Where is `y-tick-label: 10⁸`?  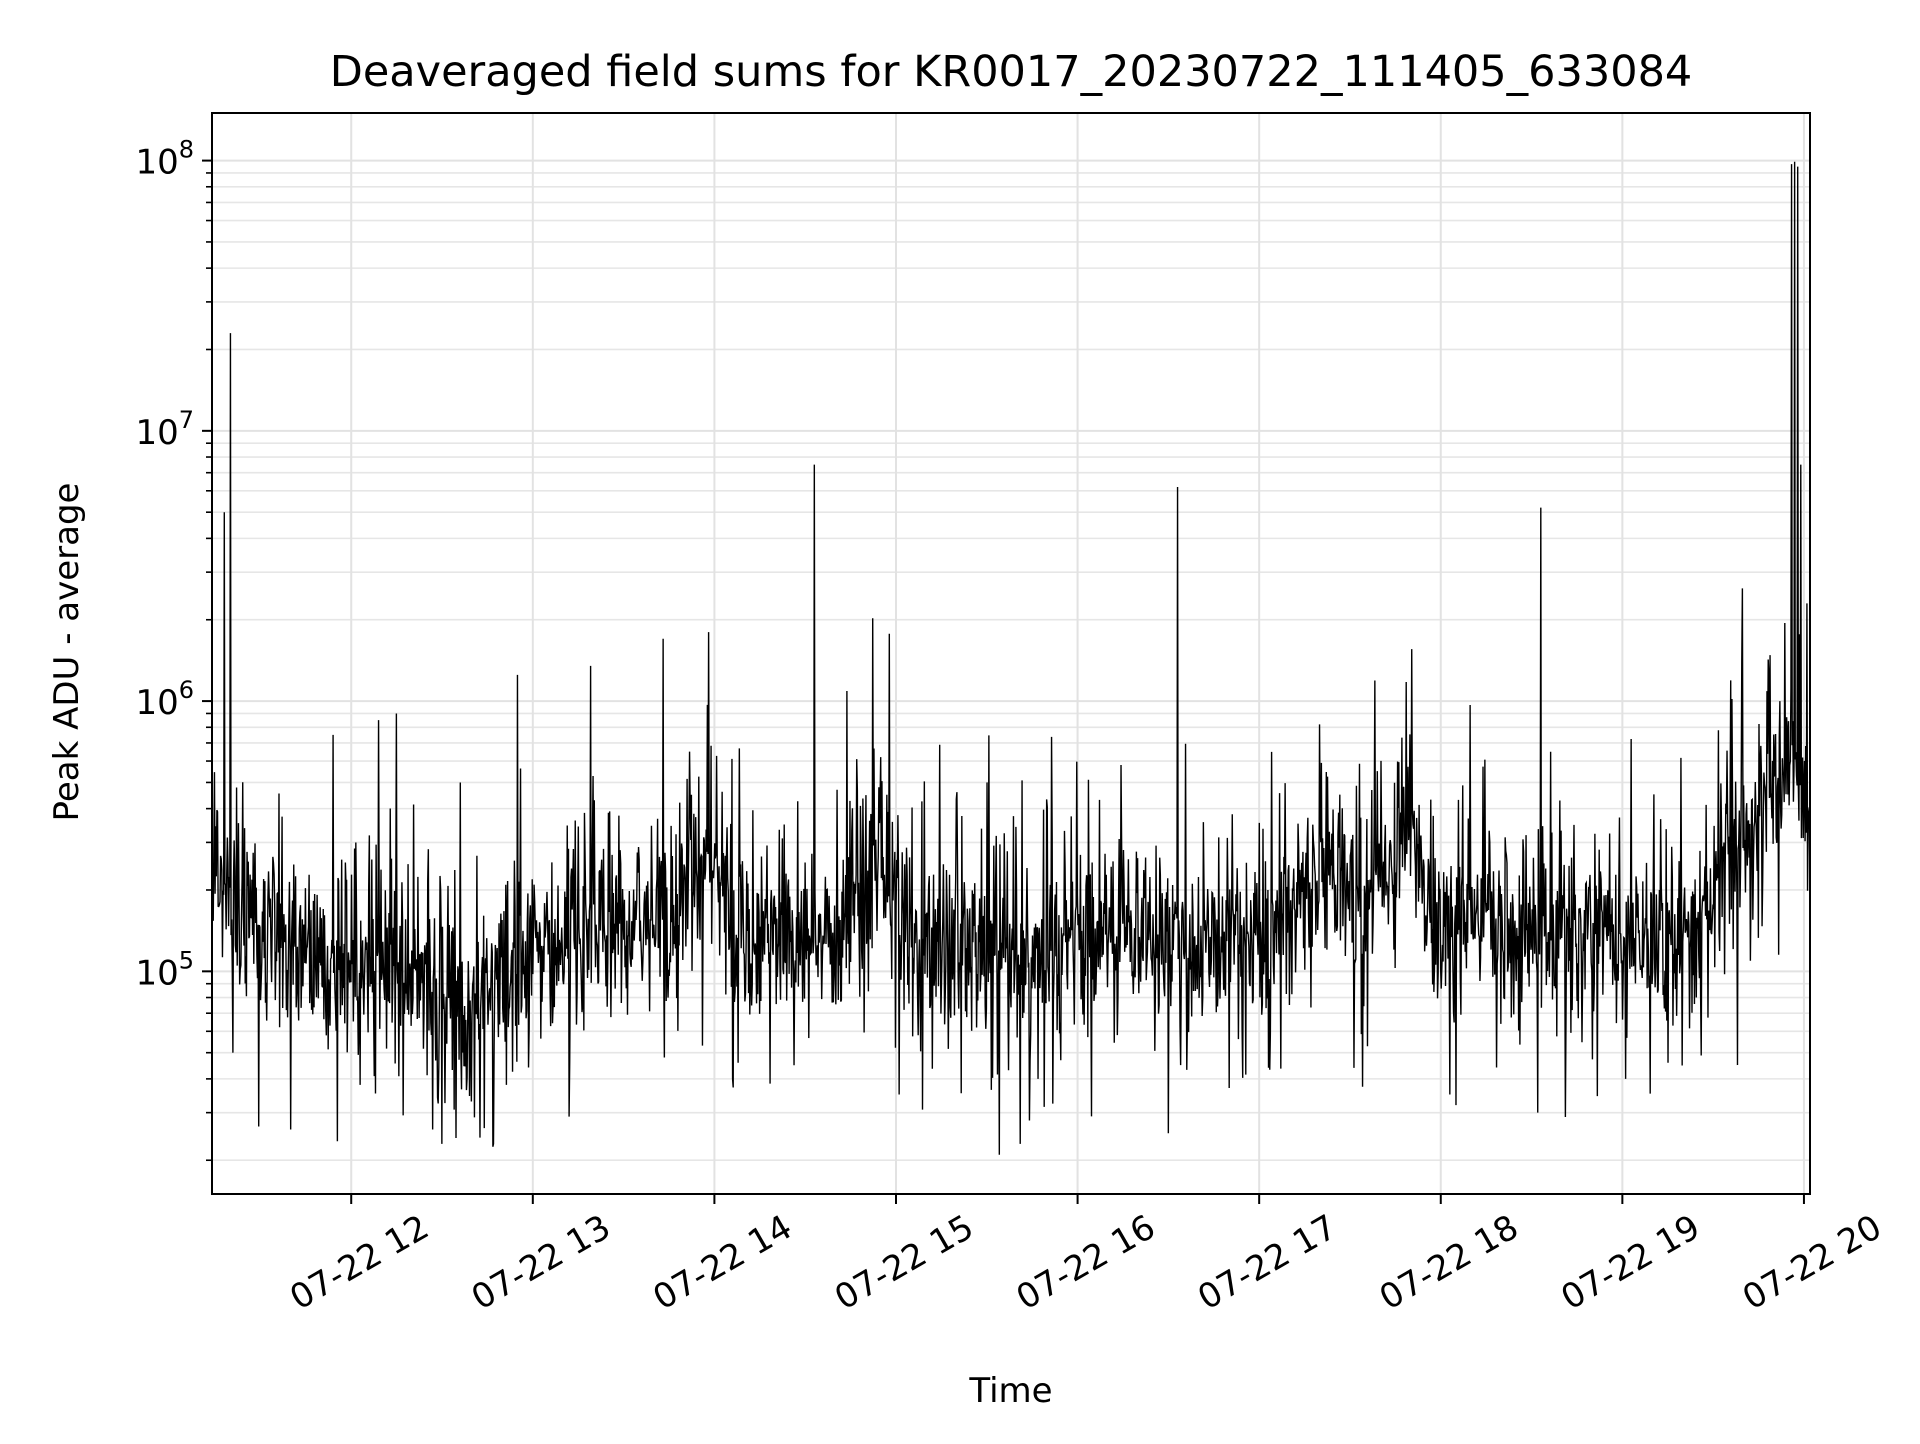
y-tick-label: 10⁸ is located at coordinates (164, 159).